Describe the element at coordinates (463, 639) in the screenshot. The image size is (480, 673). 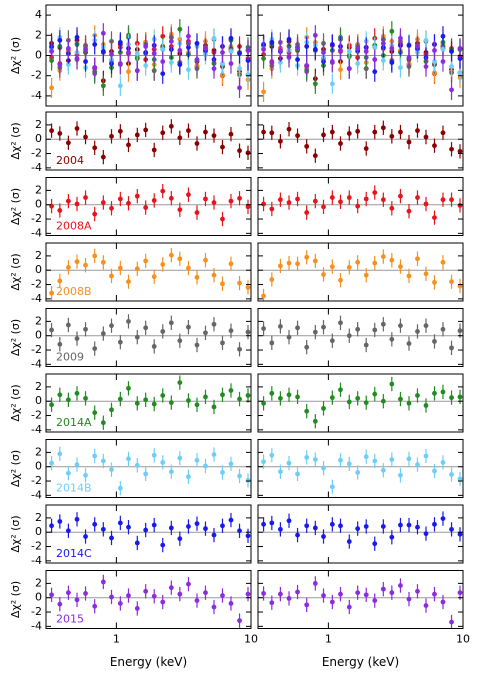
I see `x-tick-label: 10` at that location.